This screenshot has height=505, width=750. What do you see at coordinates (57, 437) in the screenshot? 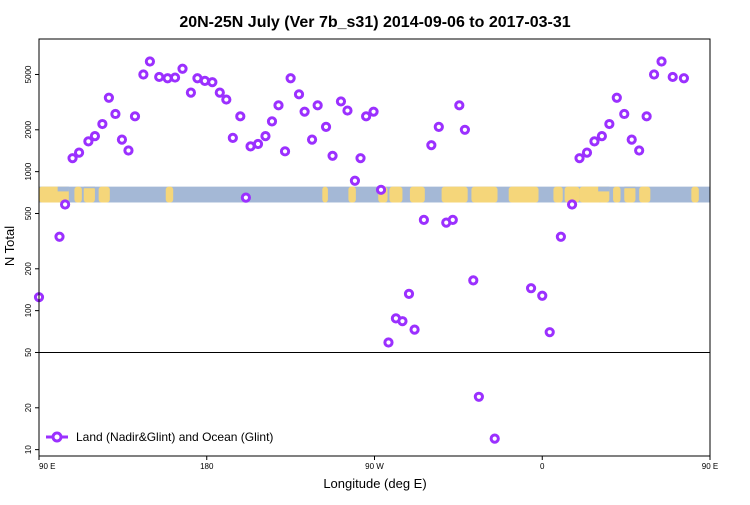
I see `legend-marker-swatch` at bounding box center [57, 437].